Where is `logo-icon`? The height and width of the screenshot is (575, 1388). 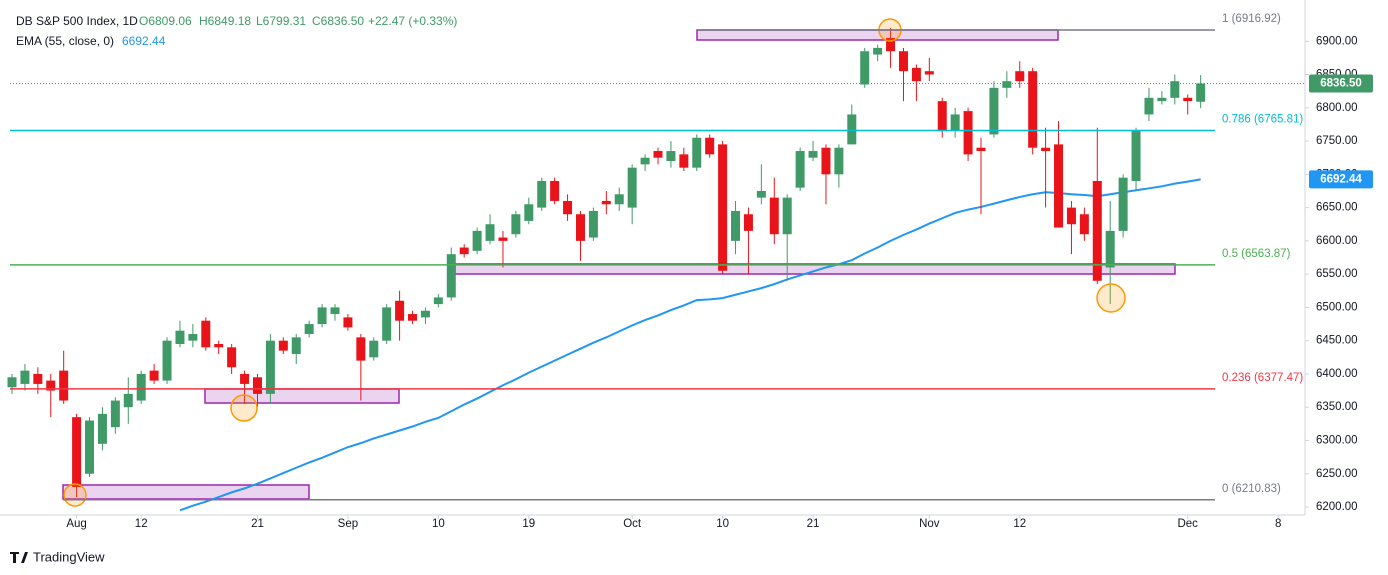 logo-icon is located at coordinates (19, 557).